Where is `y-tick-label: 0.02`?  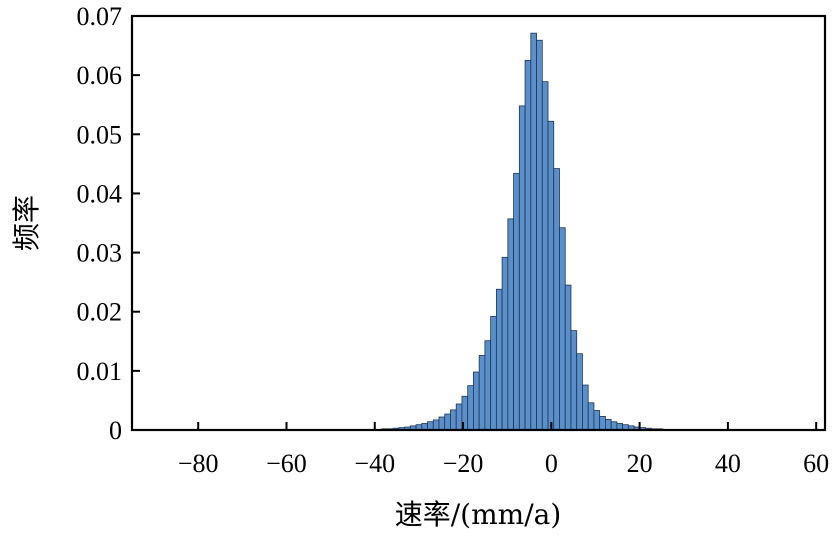 y-tick-label: 0.02 is located at coordinates (100, 312).